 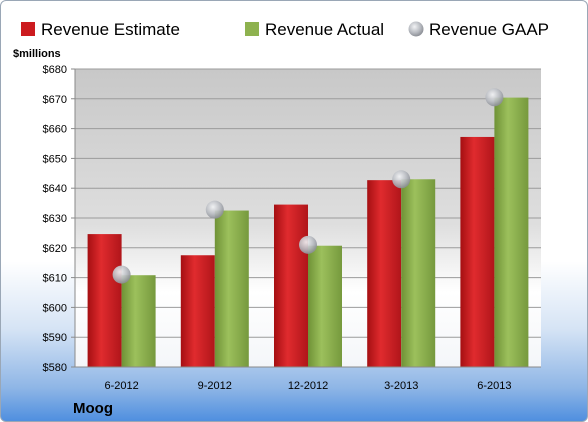 What do you see at coordinates (55, 219) in the screenshot?
I see `y-tick-label: $630` at bounding box center [55, 219].